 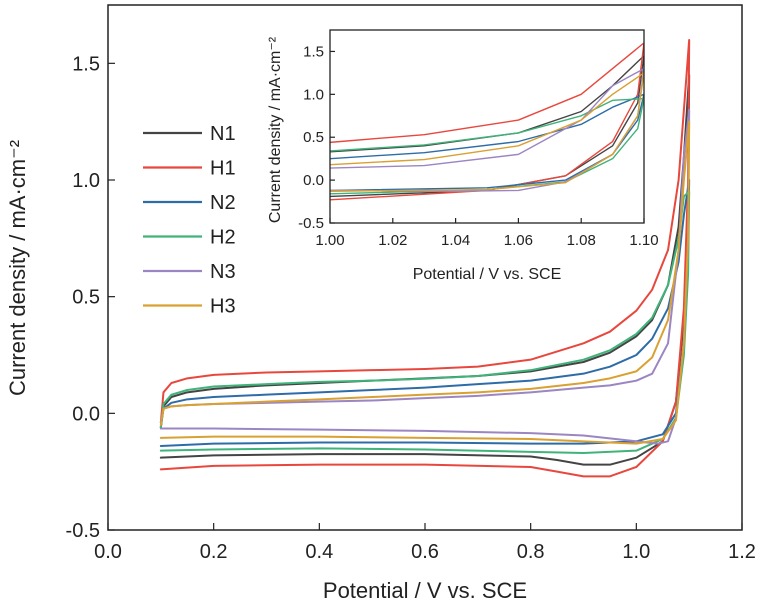 I want to click on inset-y-tick-label: 1.0, so click(x=313, y=94).